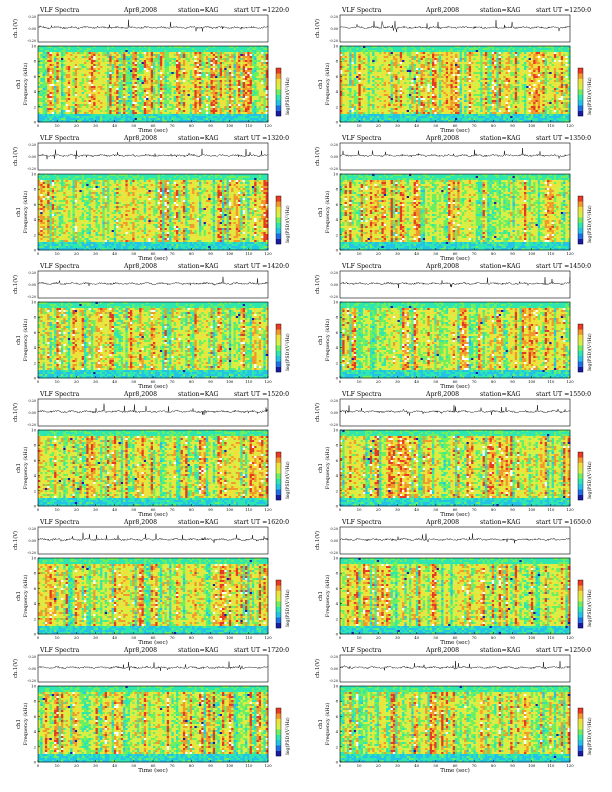 This screenshot has width=612, height=792. Describe the element at coordinates (261, 266) in the screenshot. I see `chart-start-ut: start UT =1420:0` at that location.